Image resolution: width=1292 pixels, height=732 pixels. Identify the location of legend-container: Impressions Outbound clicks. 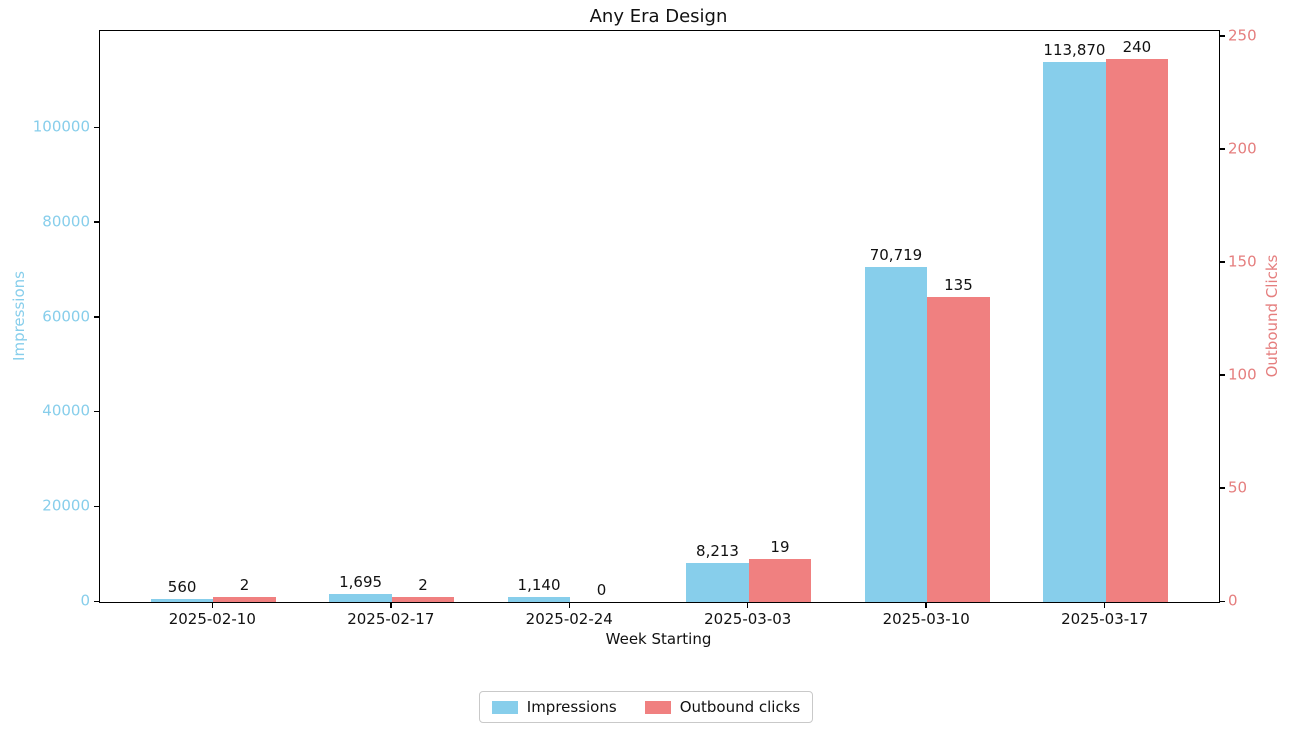
(646, 707).